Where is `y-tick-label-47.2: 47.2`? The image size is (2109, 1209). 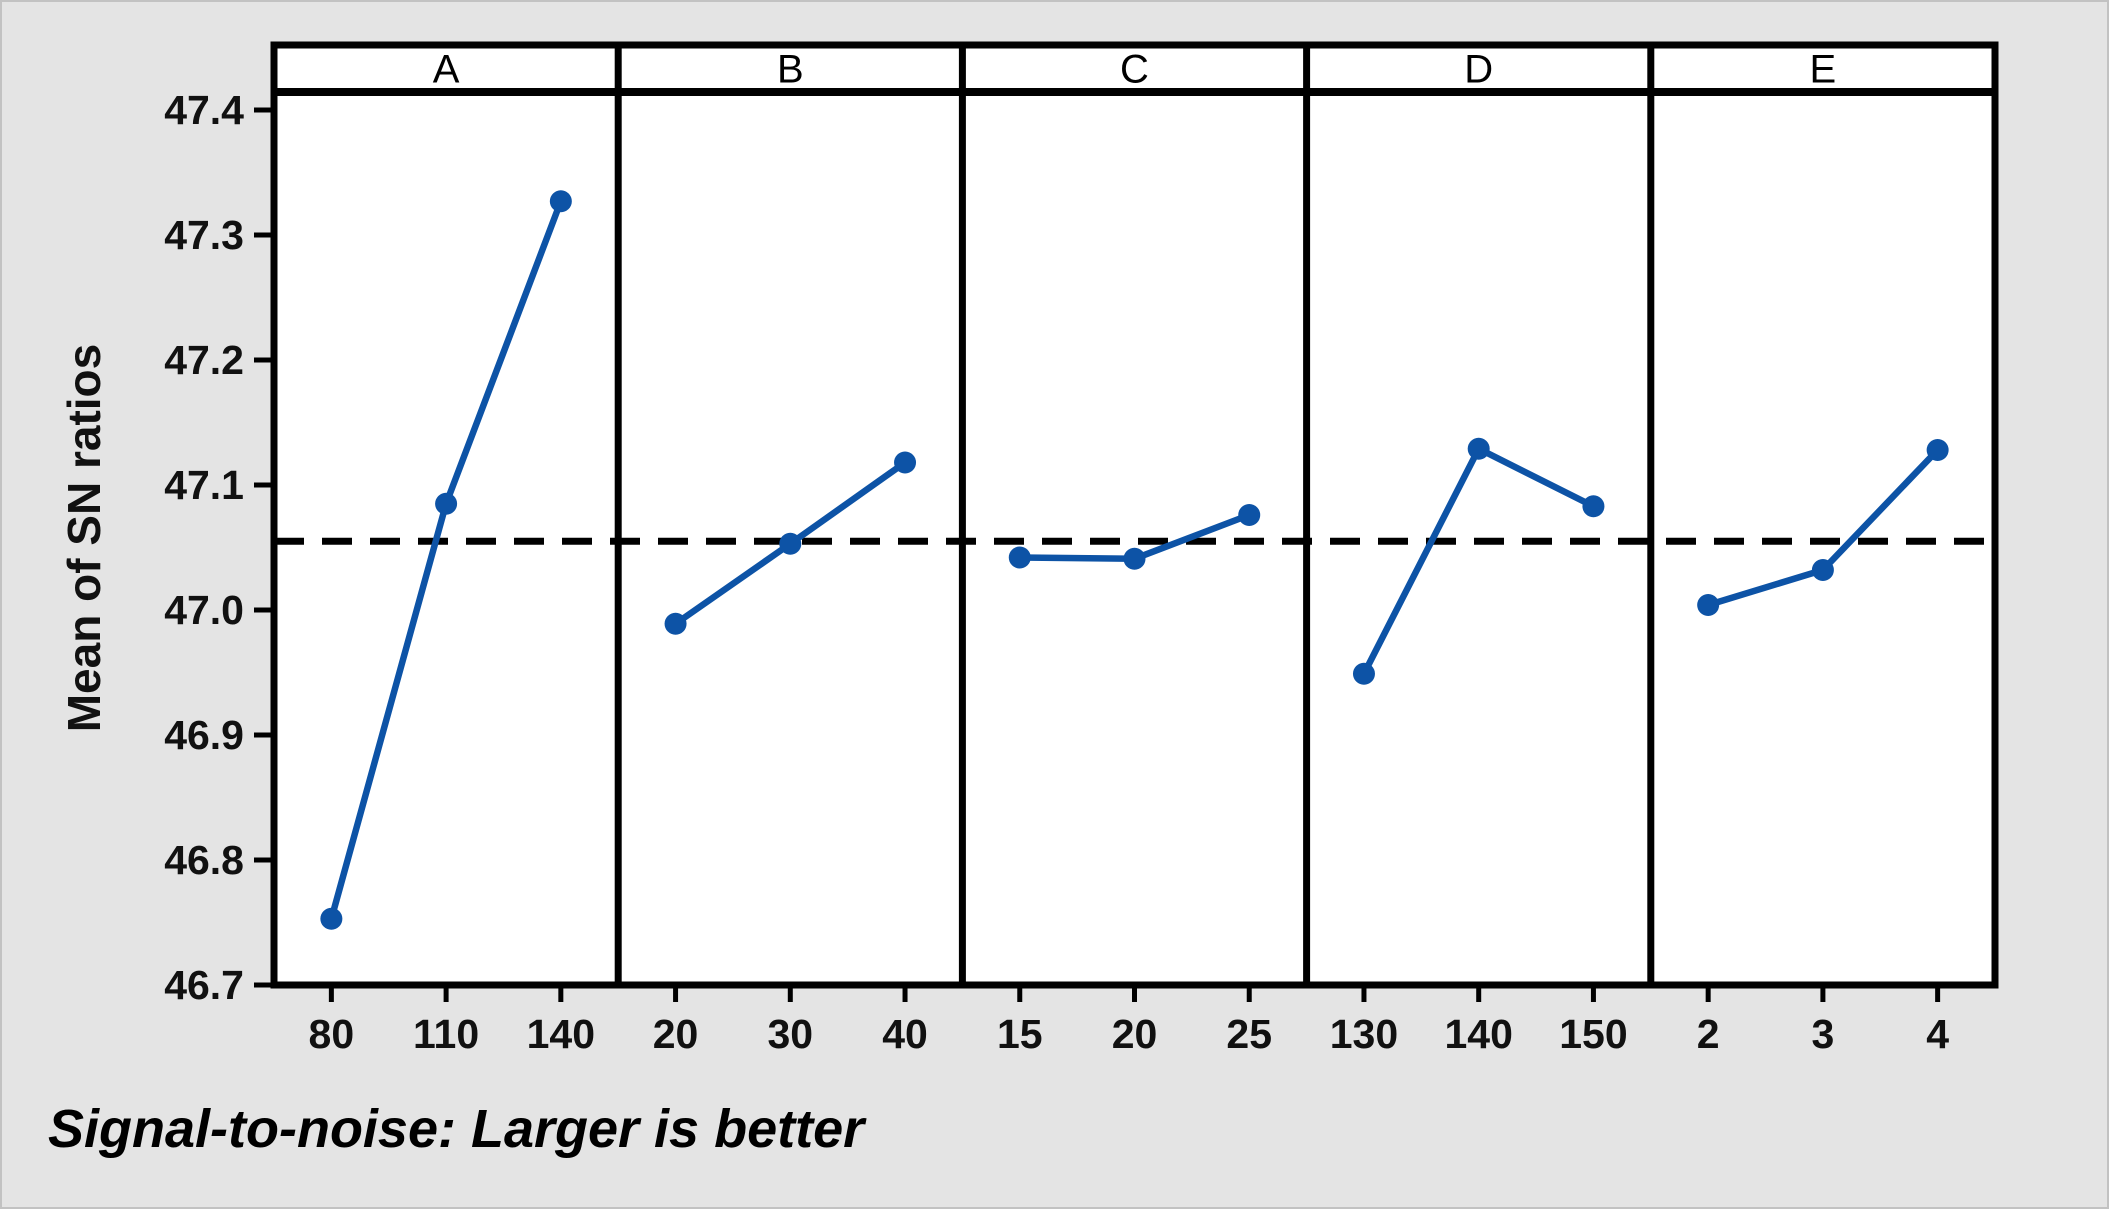 y-tick-label-47.2: 47.2 is located at coordinates (204, 360).